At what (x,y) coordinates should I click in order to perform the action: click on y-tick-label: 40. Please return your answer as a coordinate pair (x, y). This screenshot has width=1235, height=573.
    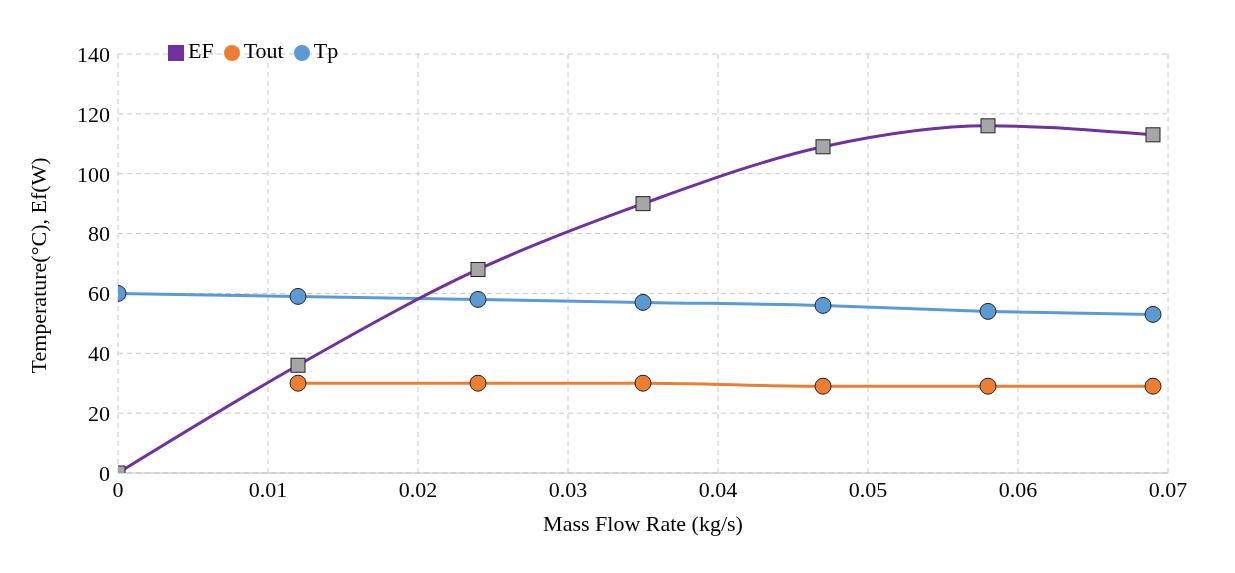
    Looking at the image, I should click on (99, 354).